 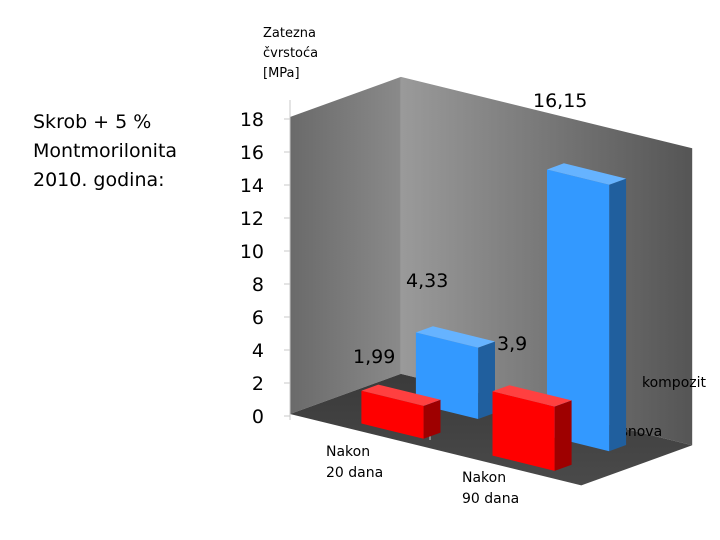 I want to click on y-axis-label-line-2: čvrstoća, so click(x=291, y=53).